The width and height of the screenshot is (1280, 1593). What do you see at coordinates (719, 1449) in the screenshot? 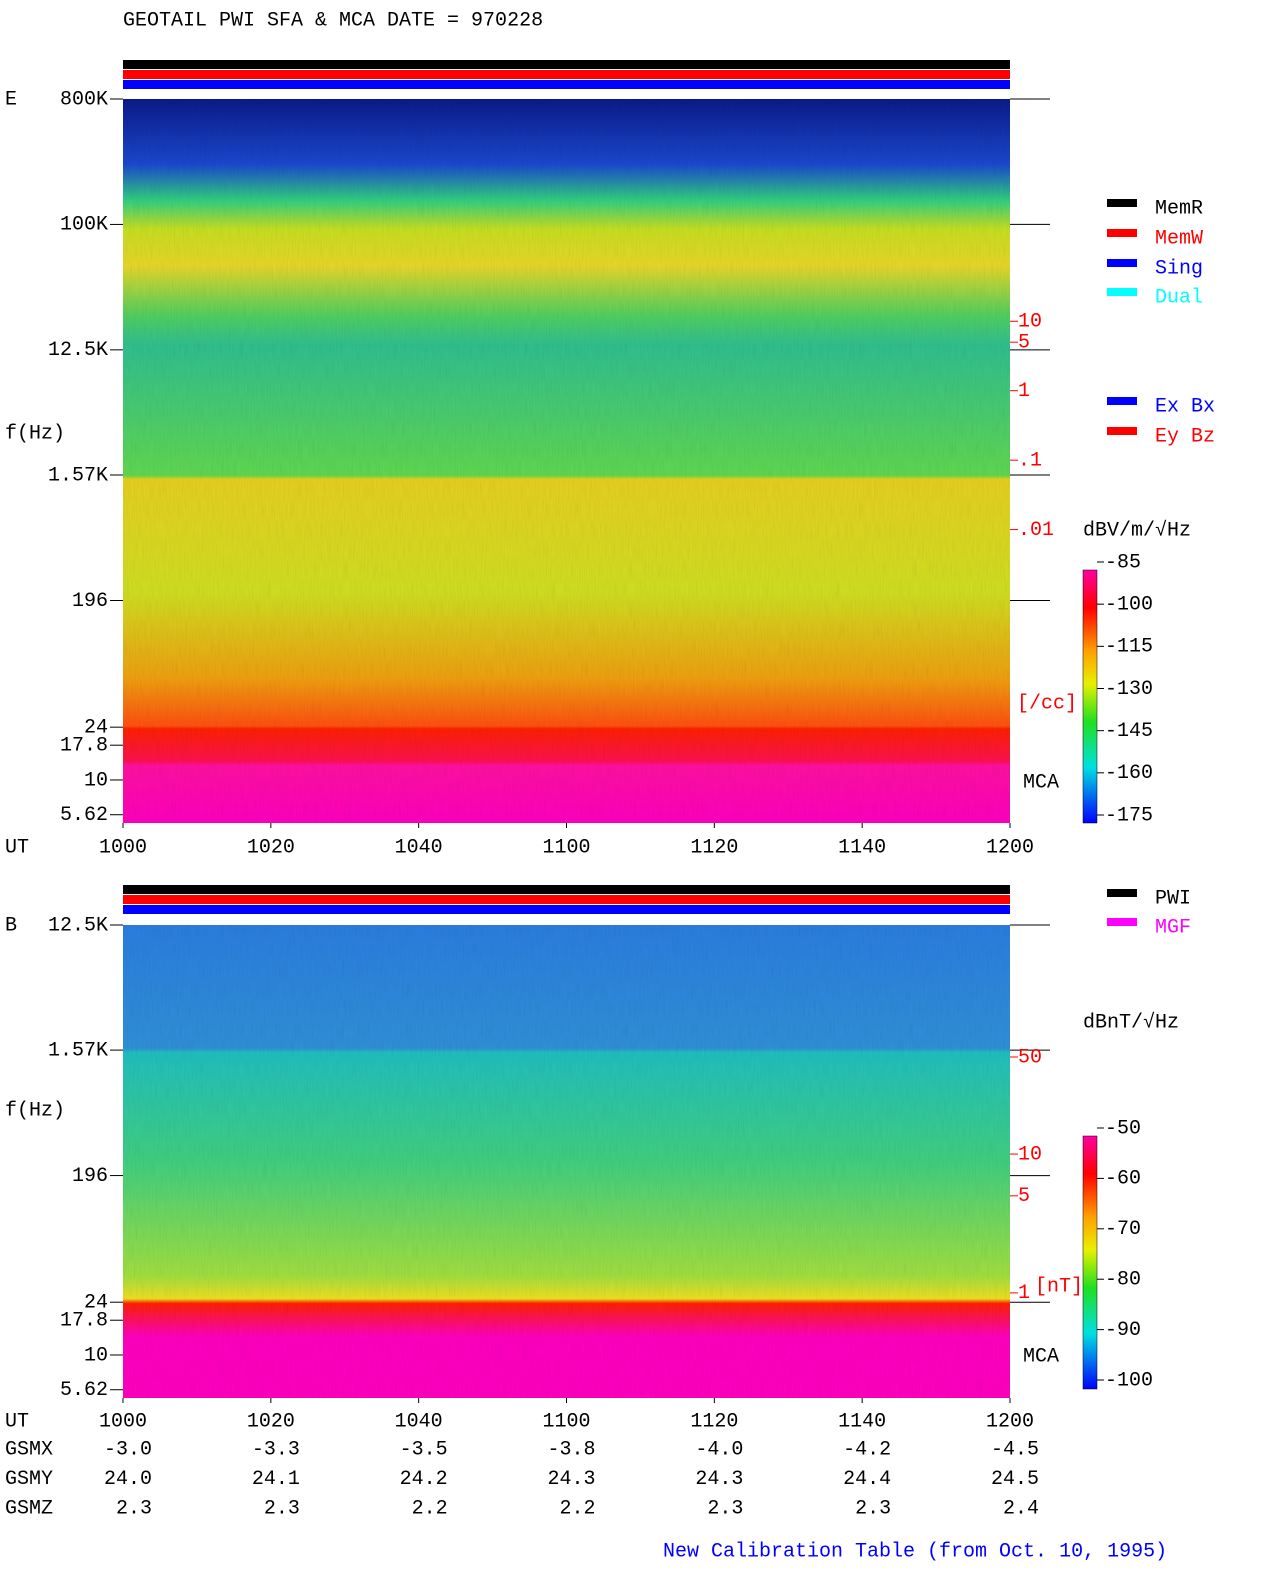
I see `orbit-value: -4.0` at bounding box center [719, 1449].